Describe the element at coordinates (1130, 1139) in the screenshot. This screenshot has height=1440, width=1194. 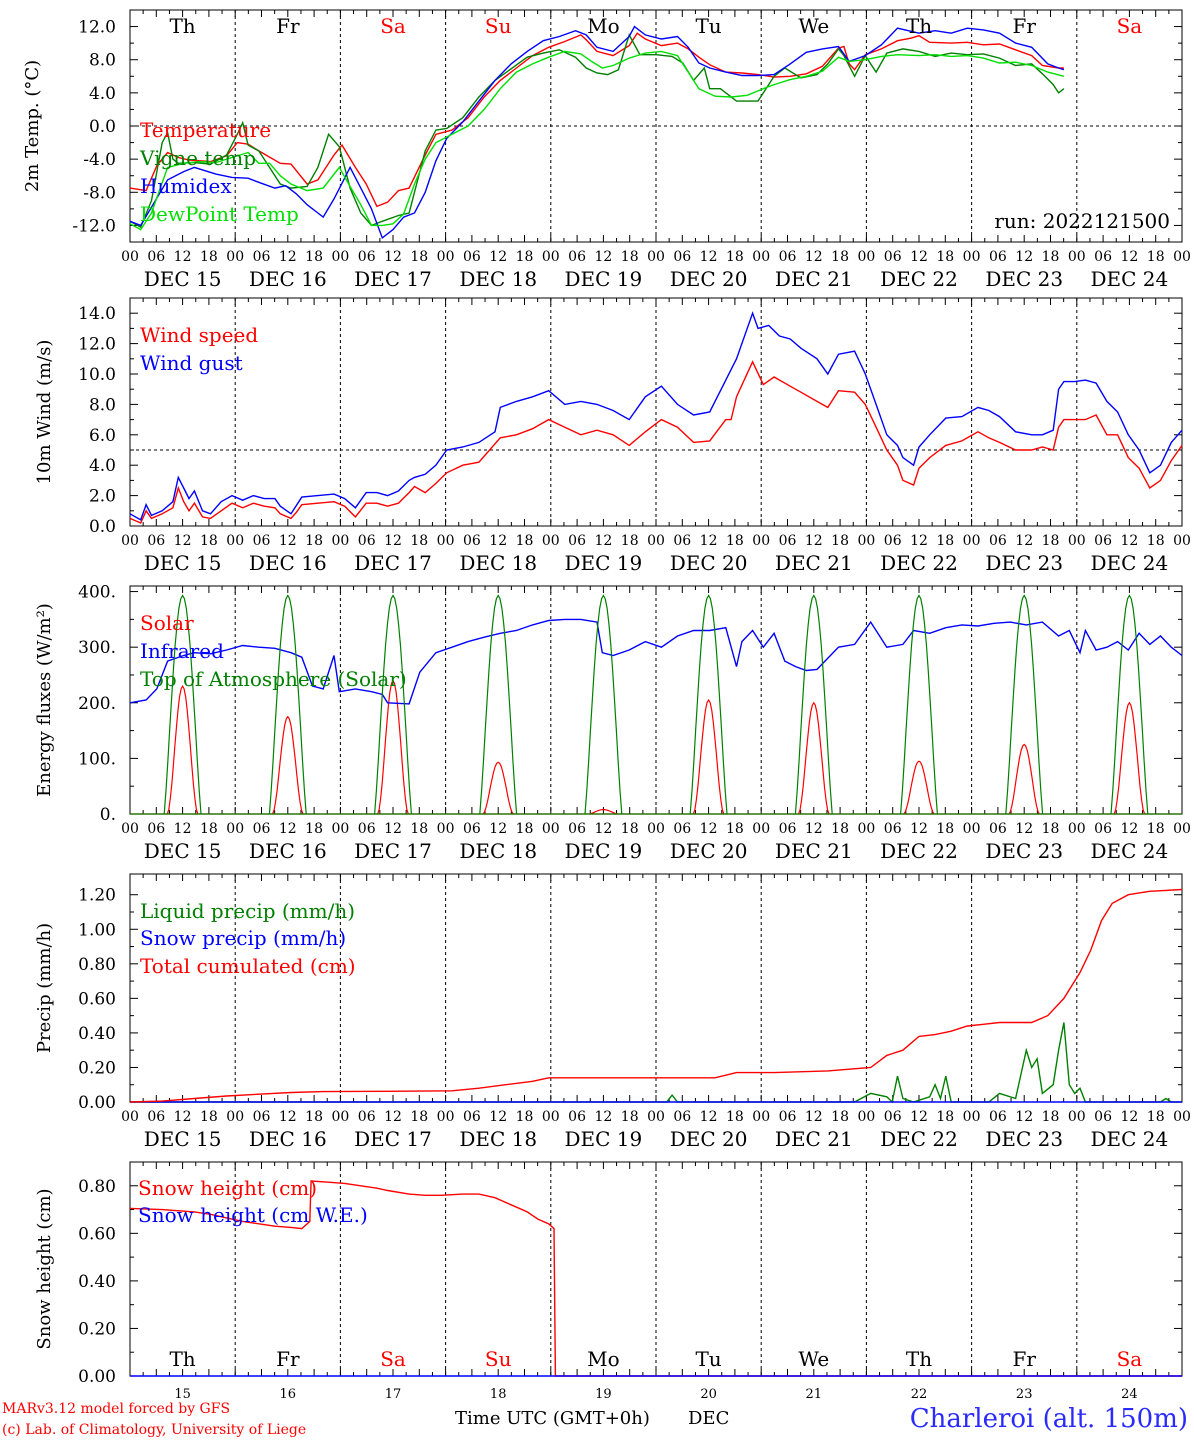
I see `date-label: DEC 24` at that location.